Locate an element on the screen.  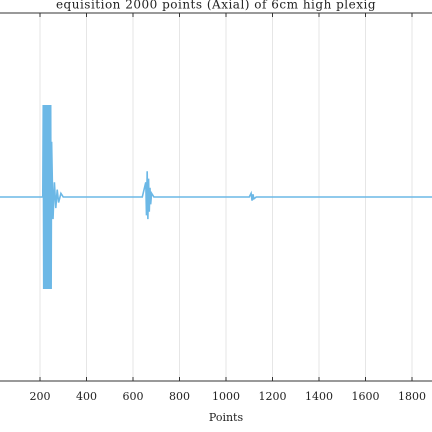
x-tick-label: 1800 is located at coordinates (412, 396).